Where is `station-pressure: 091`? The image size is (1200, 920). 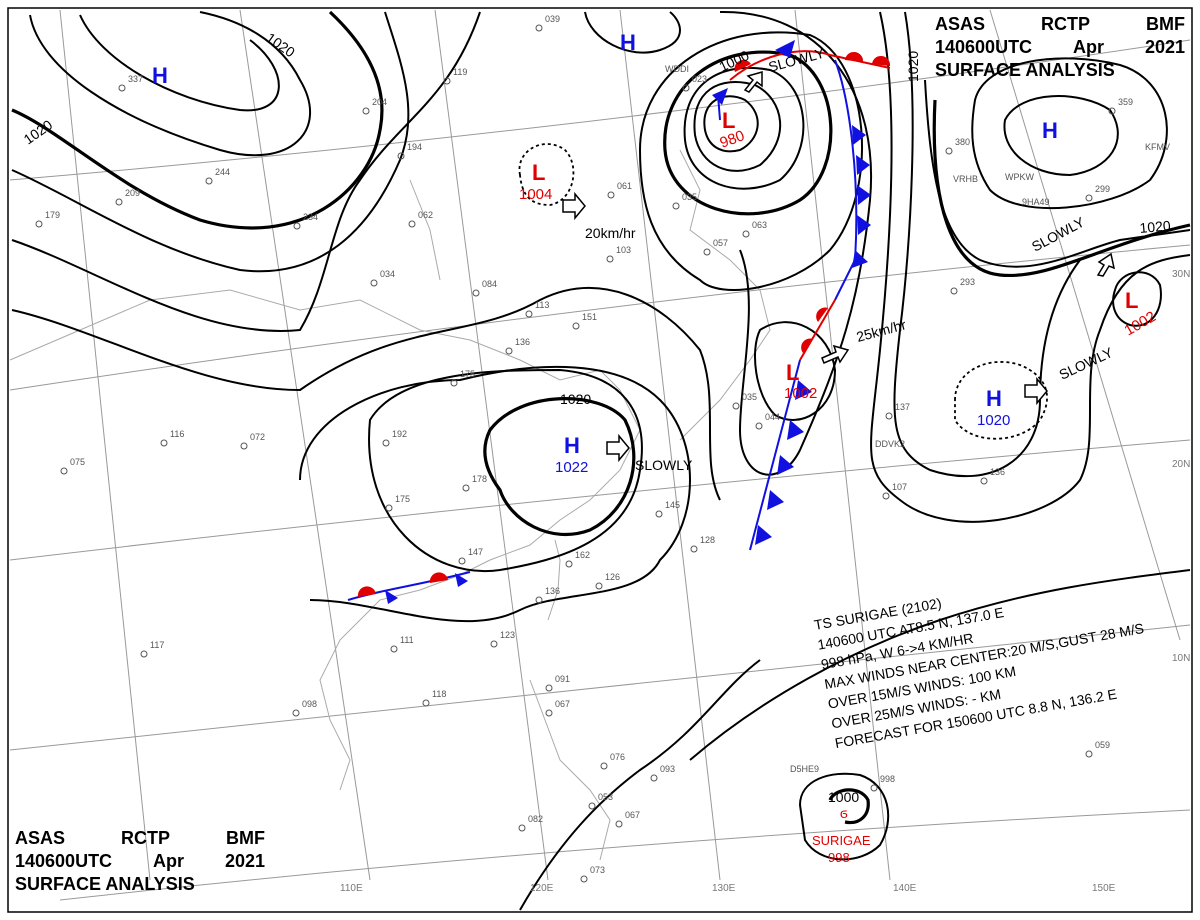 station-pressure: 091 is located at coordinates (562, 679).